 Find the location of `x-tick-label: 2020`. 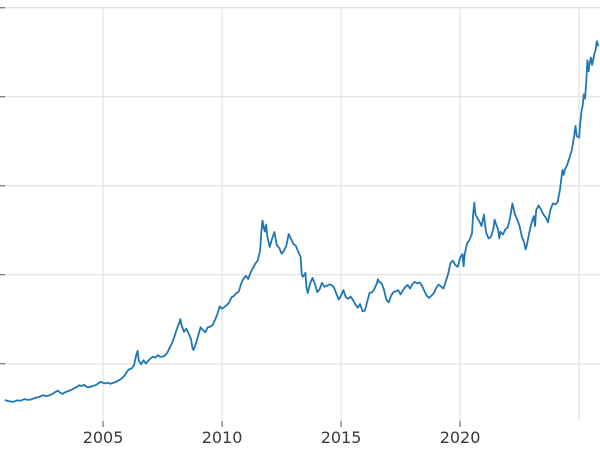

x-tick-label: 2020 is located at coordinates (460, 437).